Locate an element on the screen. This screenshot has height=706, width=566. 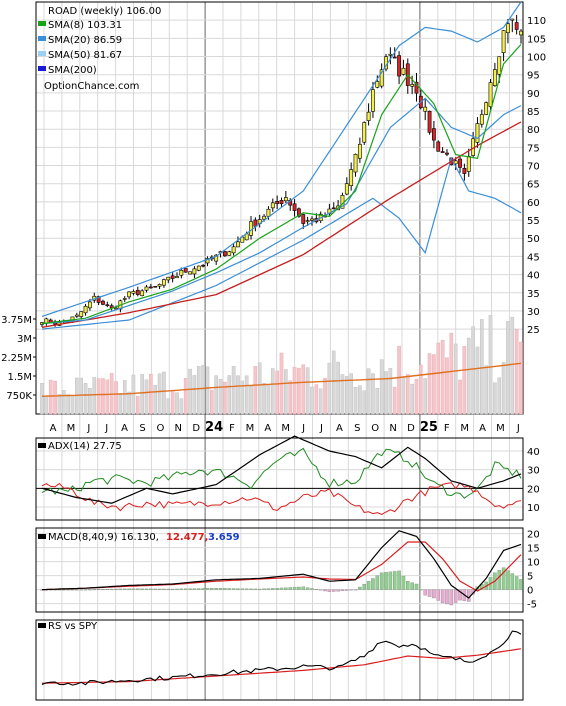
month-label: F is located at coordinates (232, 428).